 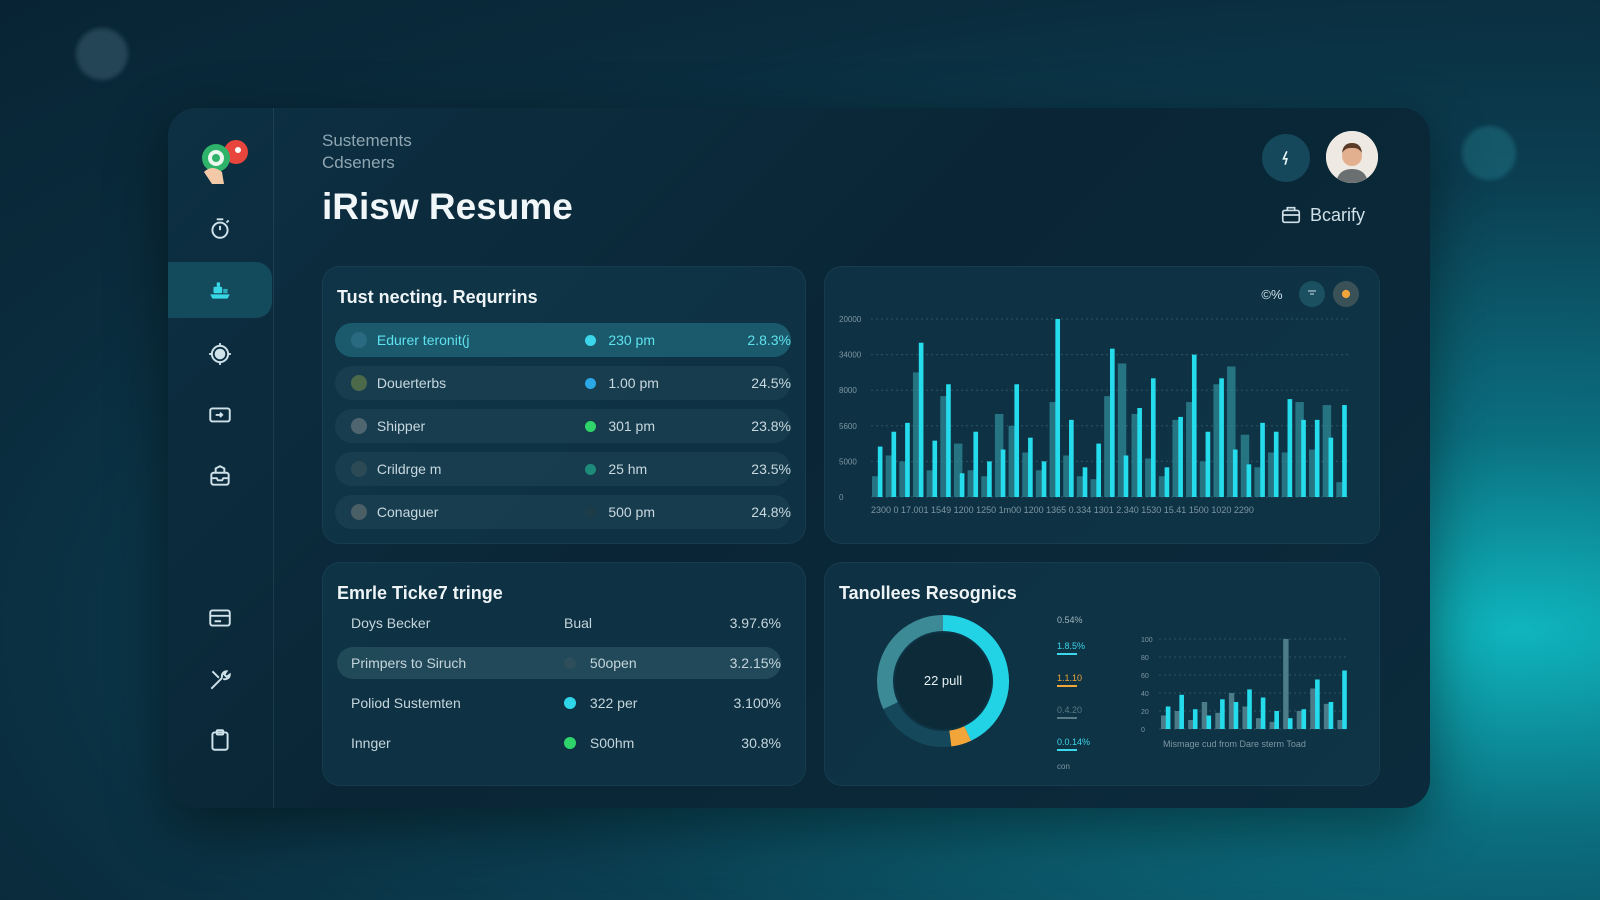 I want to click on row-time: 1.00 pm, so click(x=633, y=383).